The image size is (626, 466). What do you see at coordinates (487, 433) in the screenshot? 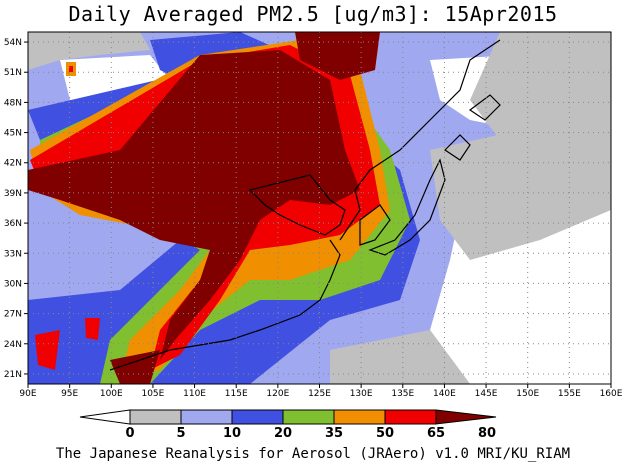
I see `colorbar-label: 80` at bounding box center [487, 433].